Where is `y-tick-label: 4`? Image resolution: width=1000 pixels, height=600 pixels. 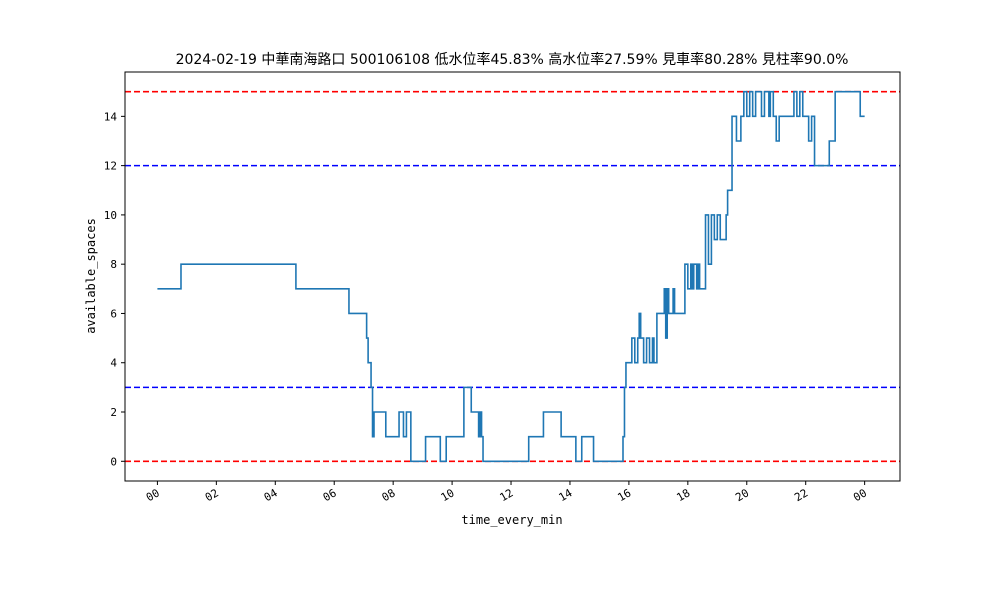
y-tick-label: 4 is located at coordinates (113, 363).